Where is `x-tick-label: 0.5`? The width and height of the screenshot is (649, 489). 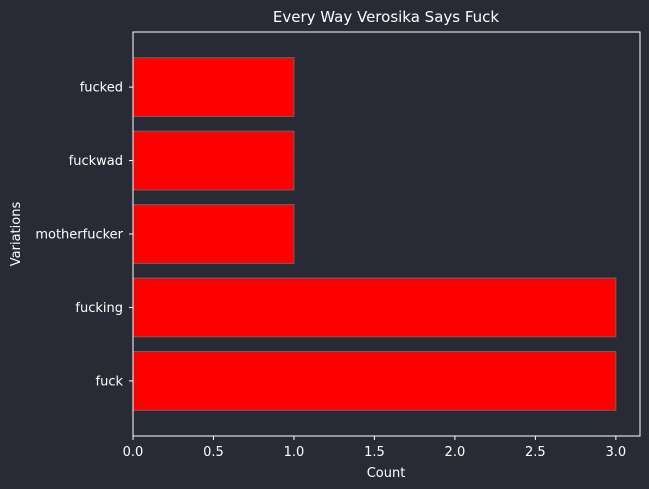
x-tick-label: 0.5 is located at coordinates (213, 452).